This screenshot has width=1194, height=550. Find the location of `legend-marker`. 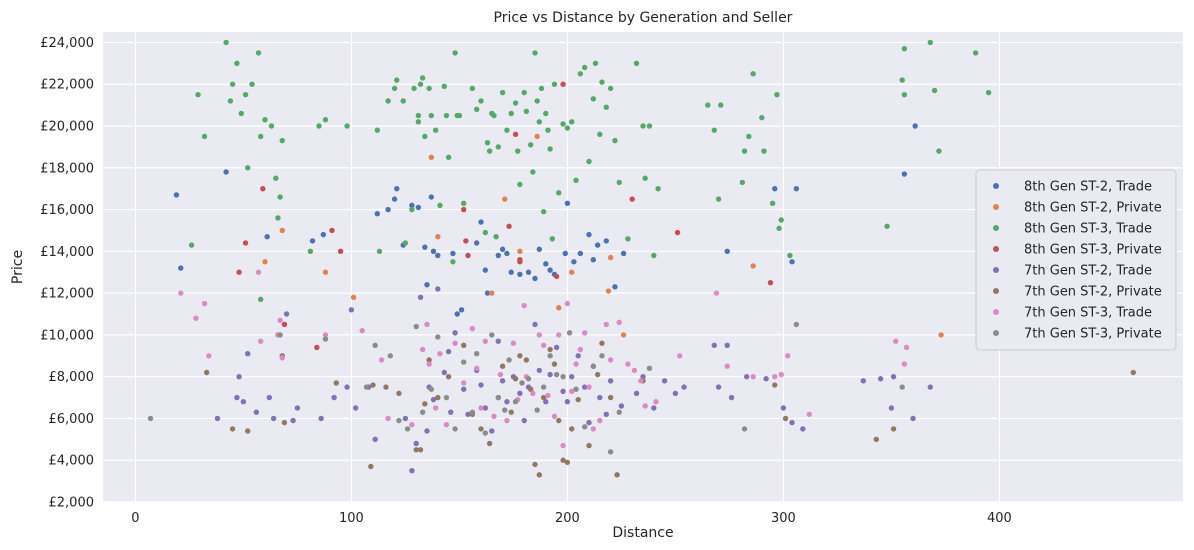

legend-marker is located at coordinates (996, 333).